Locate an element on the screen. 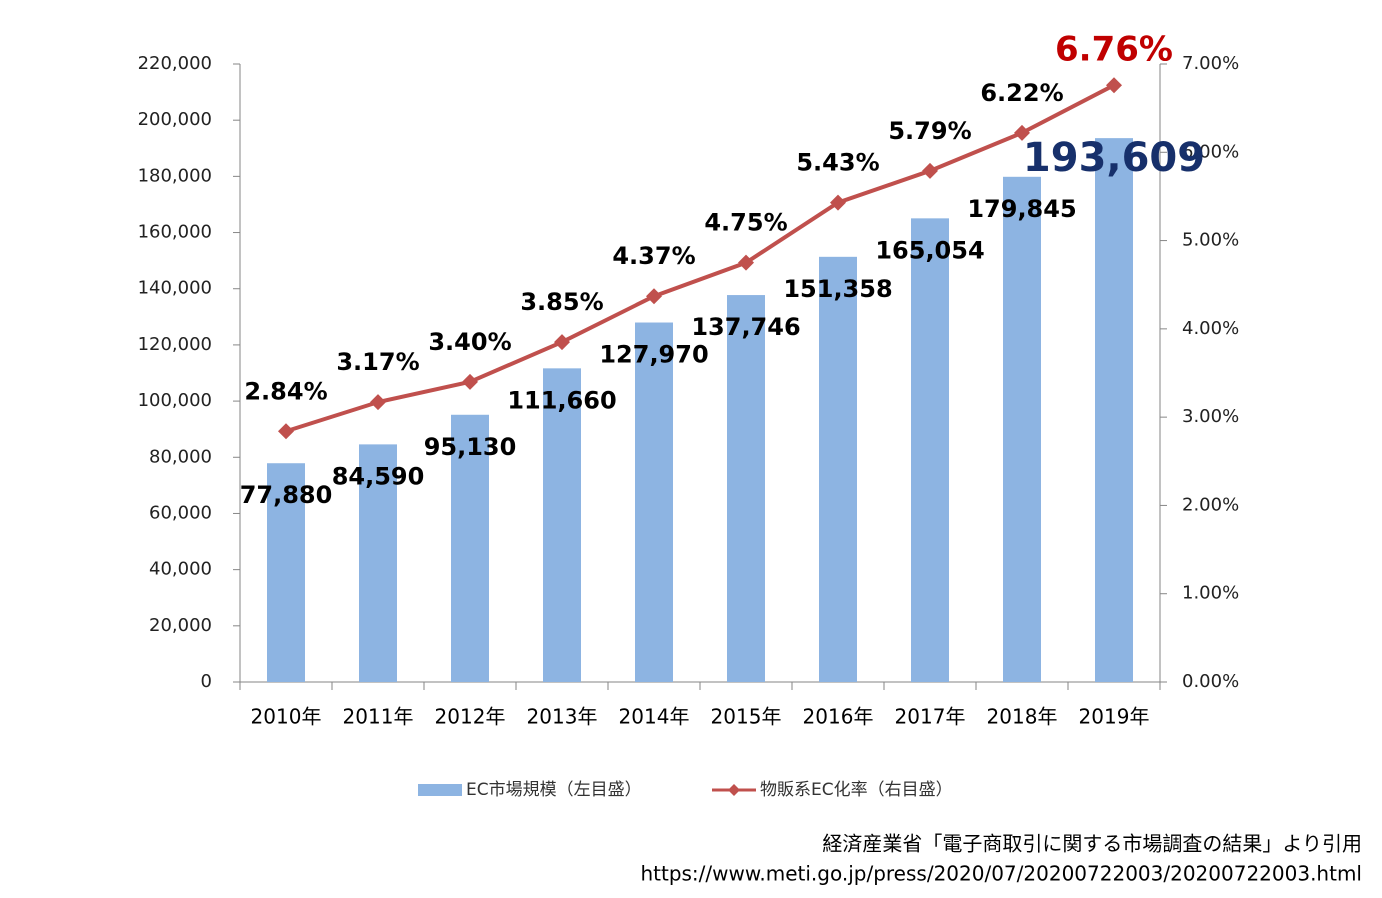  x-tick-label: 2016年 is located at coordinates (838, 717).